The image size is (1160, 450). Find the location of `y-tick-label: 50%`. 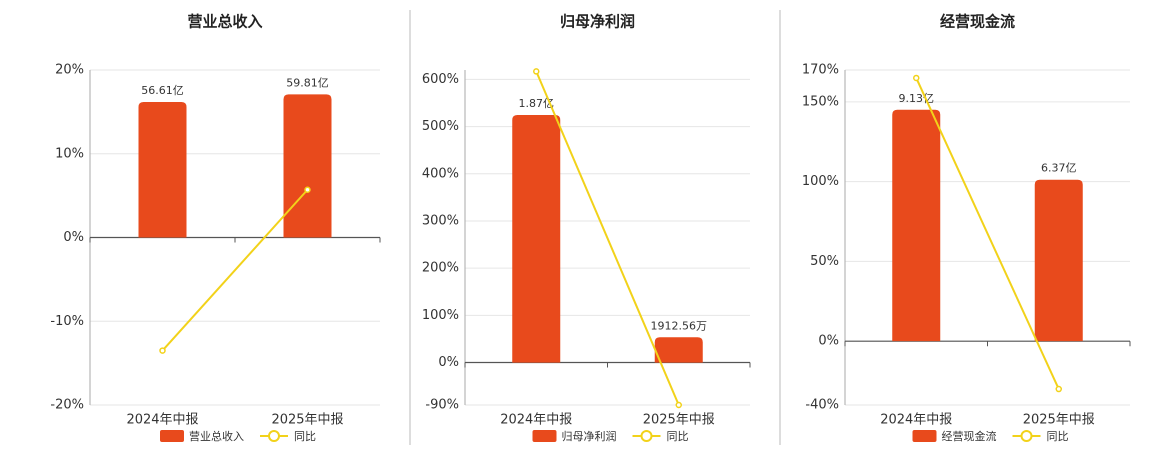

y-tick-label: 50% is located at coordinates (824, 261).